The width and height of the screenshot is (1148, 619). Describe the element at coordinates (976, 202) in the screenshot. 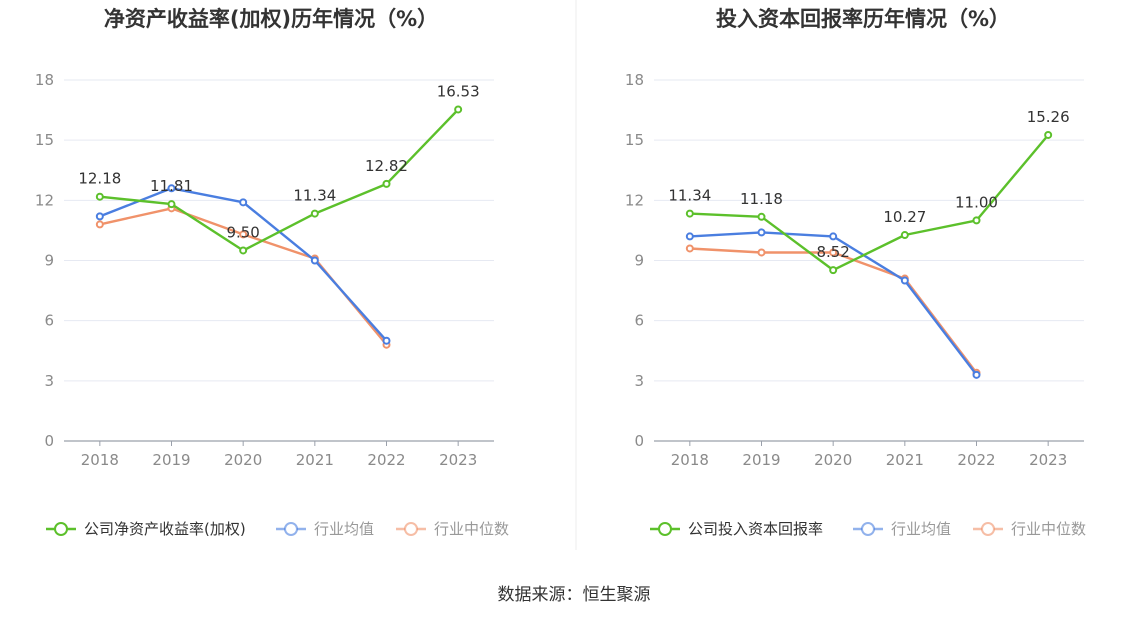

I see `data-label: 11.00` at that location.